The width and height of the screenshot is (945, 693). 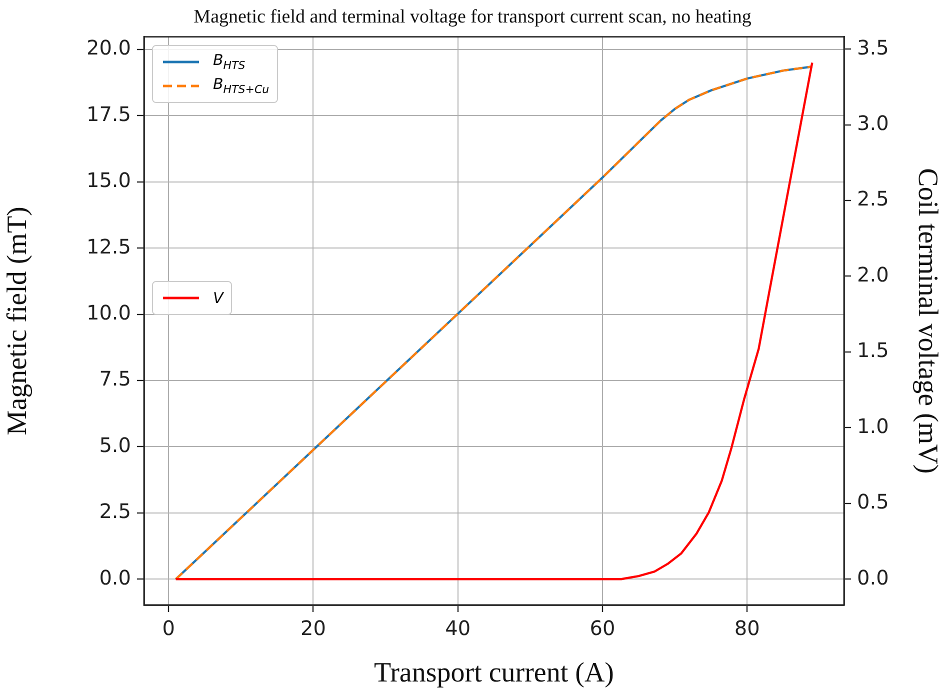 I want to click on y-tick-label: 17.5, so click(x=108, y=114).